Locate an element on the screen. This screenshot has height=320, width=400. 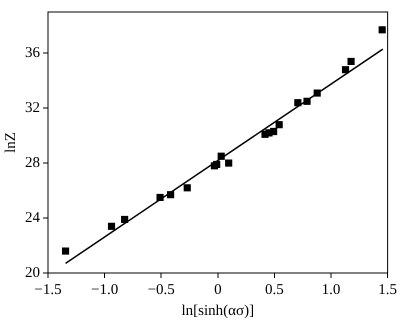
y-tick-label: 28 is located at coordinates (32, 163).